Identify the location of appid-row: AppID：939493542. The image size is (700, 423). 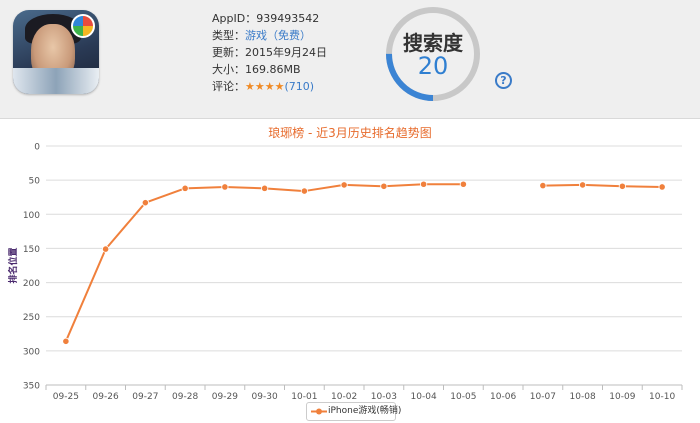
(269, 18).